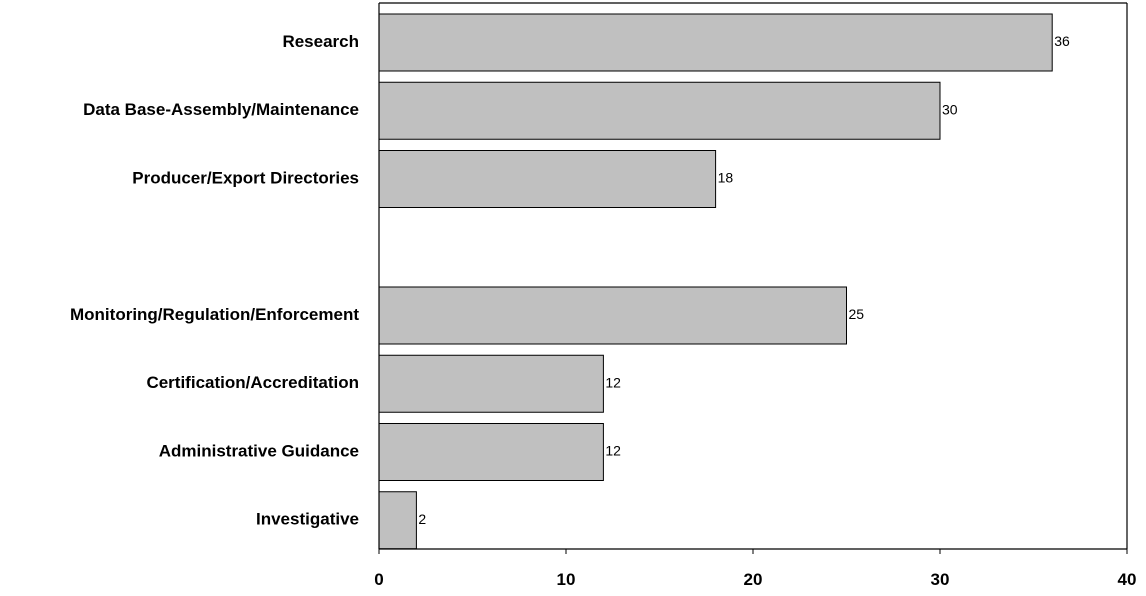 The width and height of the screenshot is (1146, 596). I want to click on category-label: Investigative, so click(307, 519).